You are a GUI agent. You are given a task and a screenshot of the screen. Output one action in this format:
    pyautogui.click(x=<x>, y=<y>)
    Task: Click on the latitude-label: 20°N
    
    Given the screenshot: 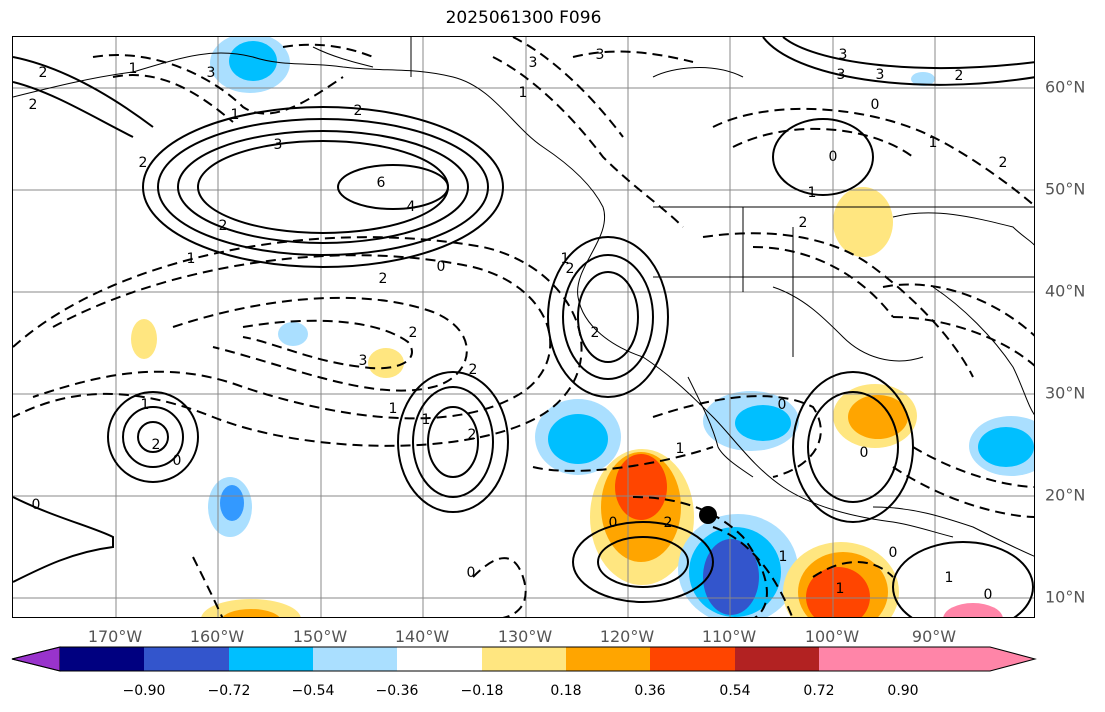 What is the action you would take?
    pyautogui.click(x=1065, y=495)
    